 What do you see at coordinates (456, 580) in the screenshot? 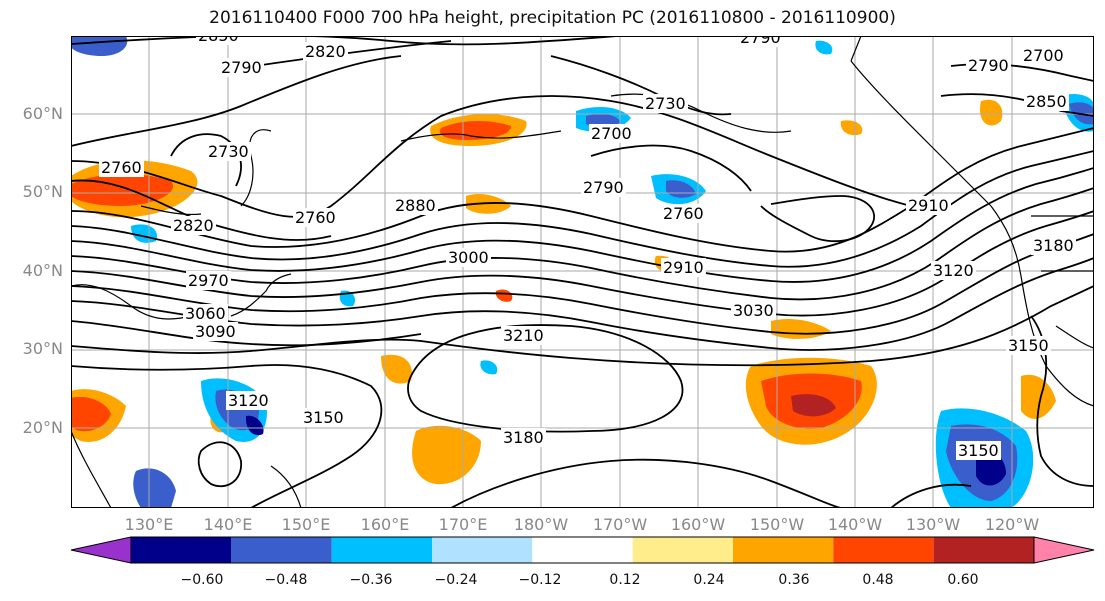
I see `colorbar-tick-label: −0.24` at bounding box center [456, 580].